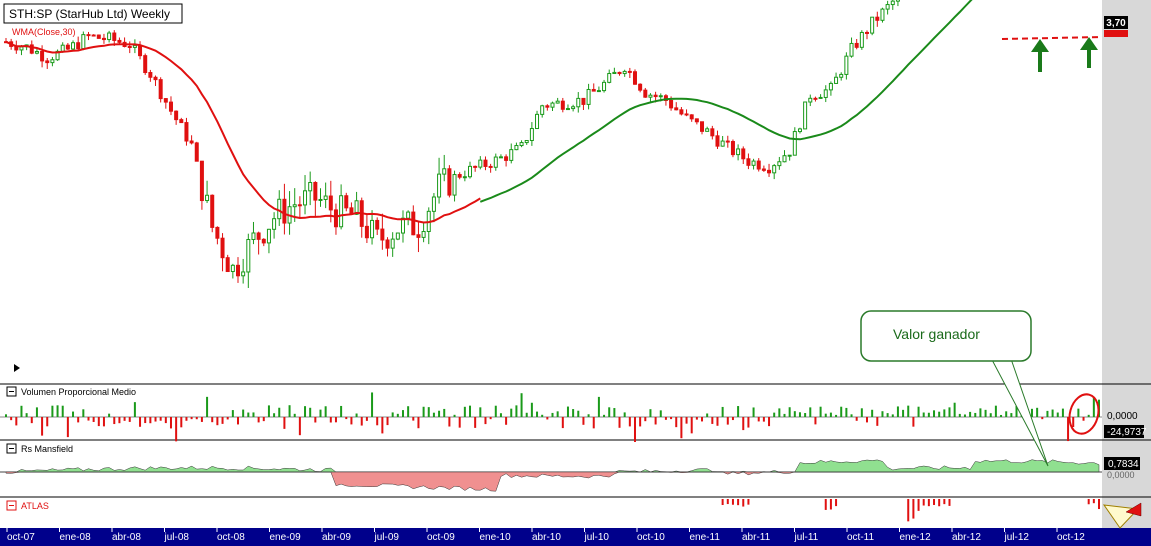 The height and width of the screenshot is (546, 1151). I want to click on corner-arrow-icon, so click(1122, 515).